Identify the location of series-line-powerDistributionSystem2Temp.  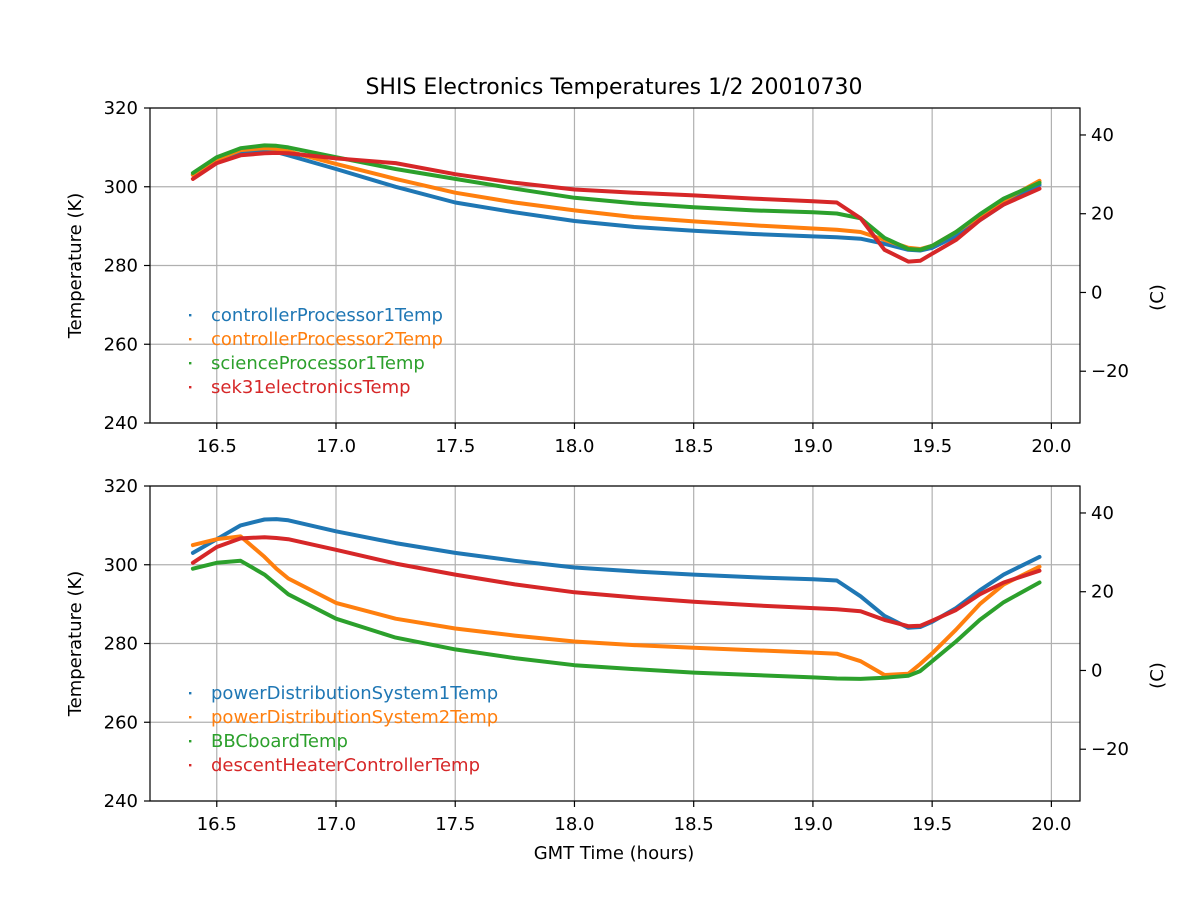
(616, 605).